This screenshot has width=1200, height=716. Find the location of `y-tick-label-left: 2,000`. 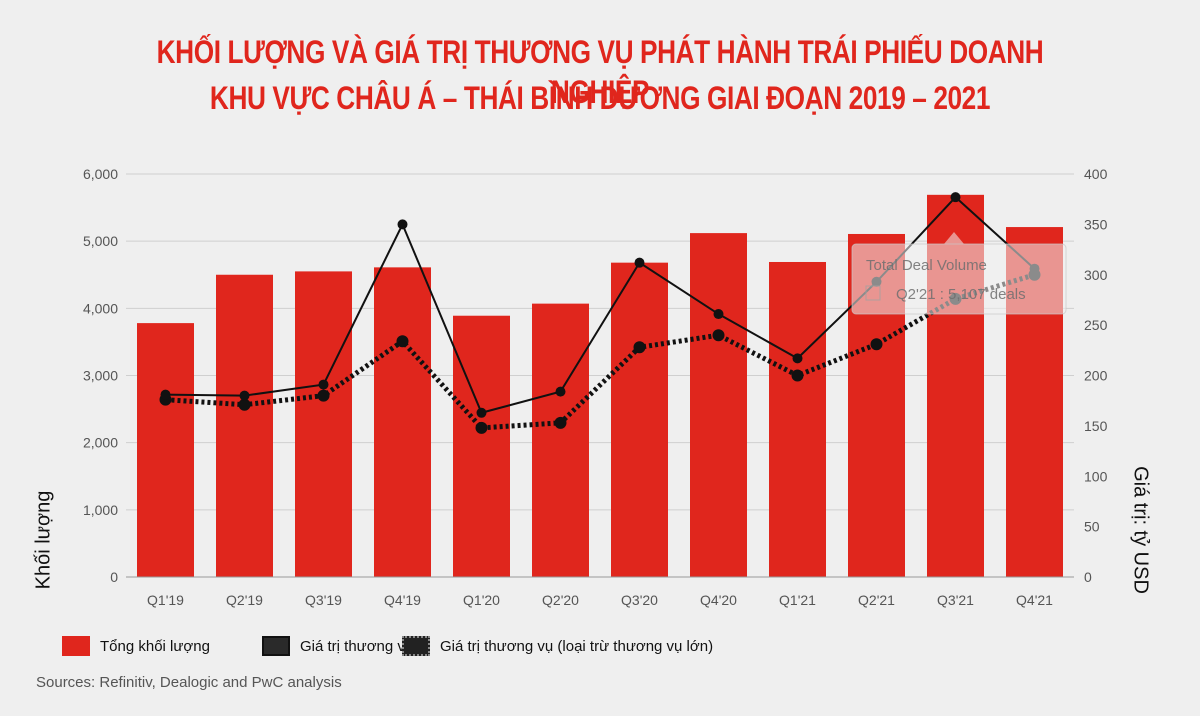

y-tick-label-left: 2,000 is located at coordinates (100, 443).